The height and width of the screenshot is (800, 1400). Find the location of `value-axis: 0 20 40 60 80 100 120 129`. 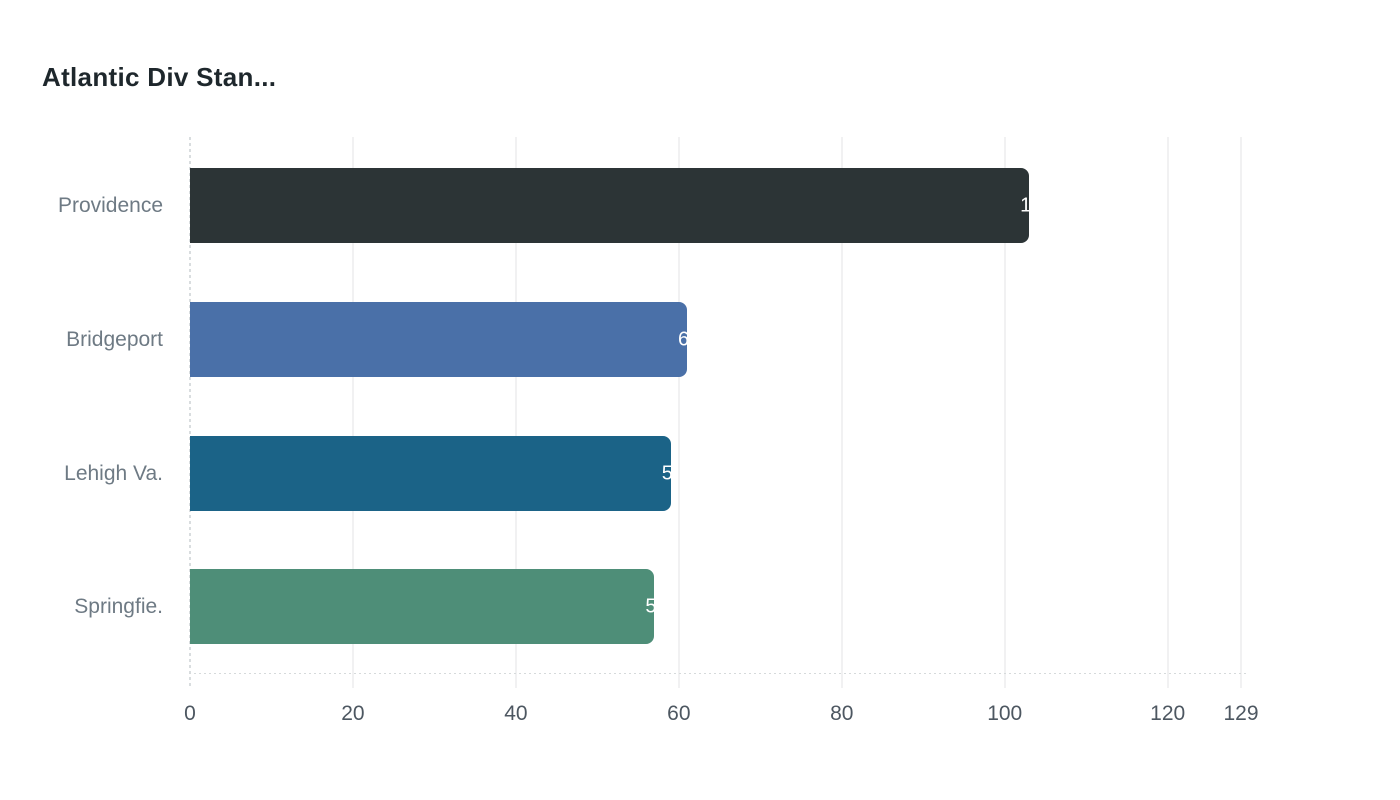

value-axis: 0 20 40 60 80 100 120 129 is located at coordinates (721, 716).